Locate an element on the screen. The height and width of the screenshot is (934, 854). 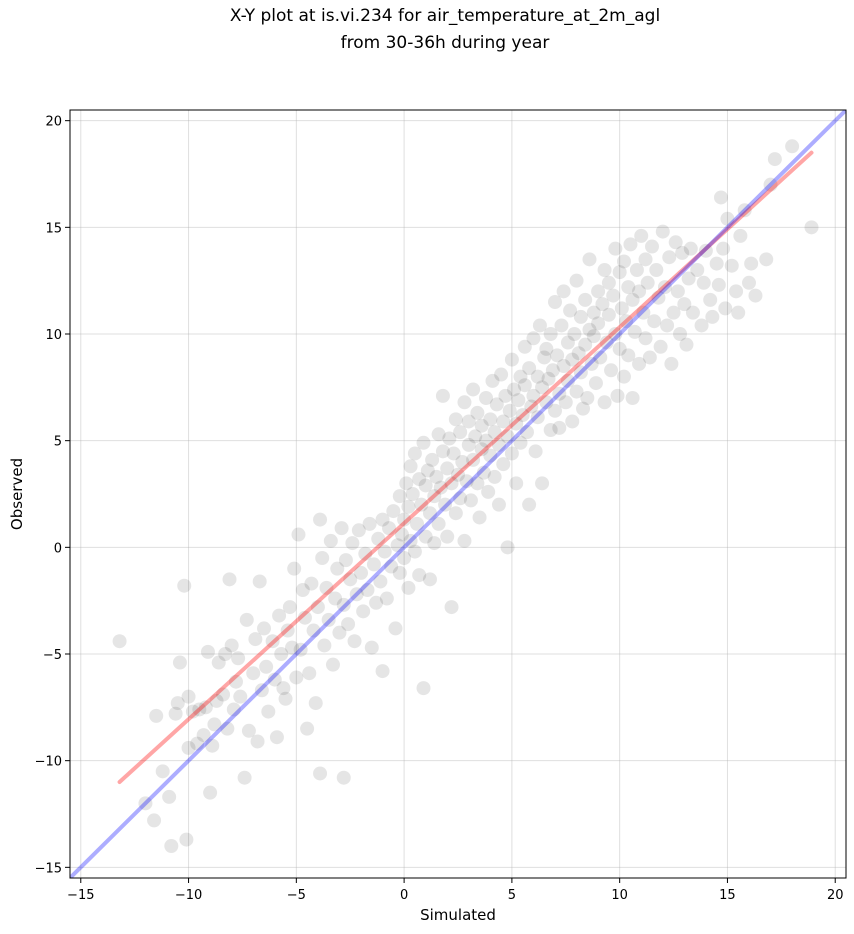
x-tick-label: 0 is located at coordinates (404, 895).